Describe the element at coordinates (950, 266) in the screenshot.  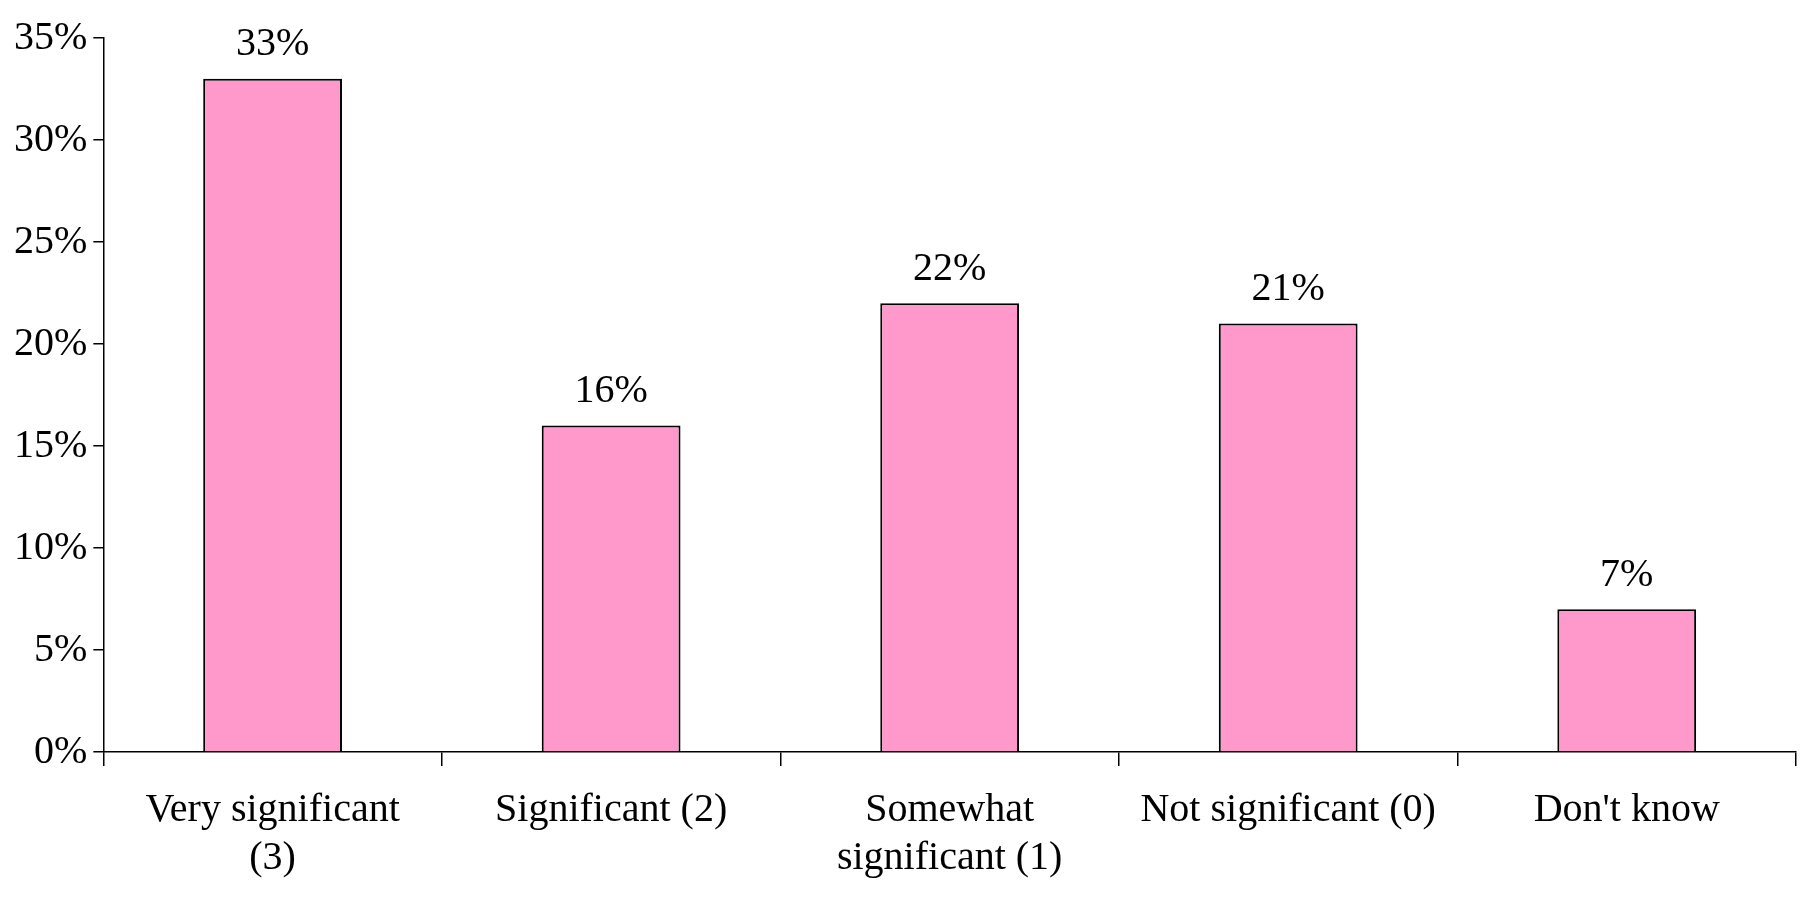
I see `data-label: 22%` at that location.